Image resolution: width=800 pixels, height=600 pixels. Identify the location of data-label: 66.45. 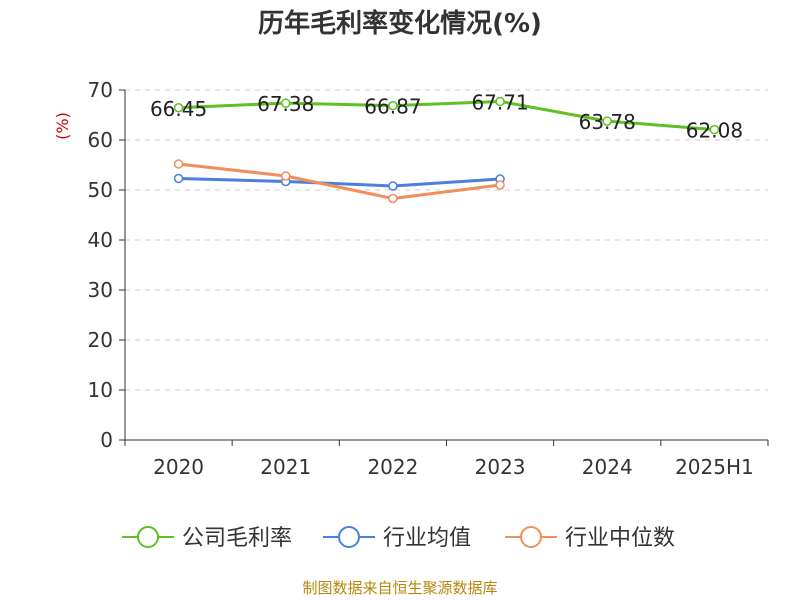
(178, 109).